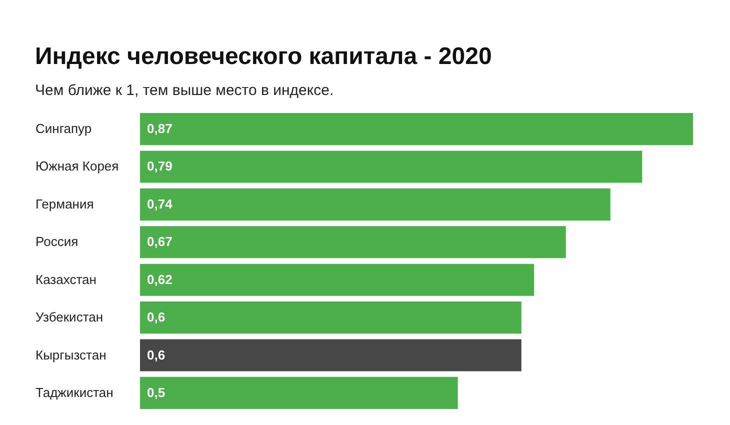  Describe the element at coordinates (64, 128) in the screenshot. I see `y-tick-label: Сингапур` at that location.